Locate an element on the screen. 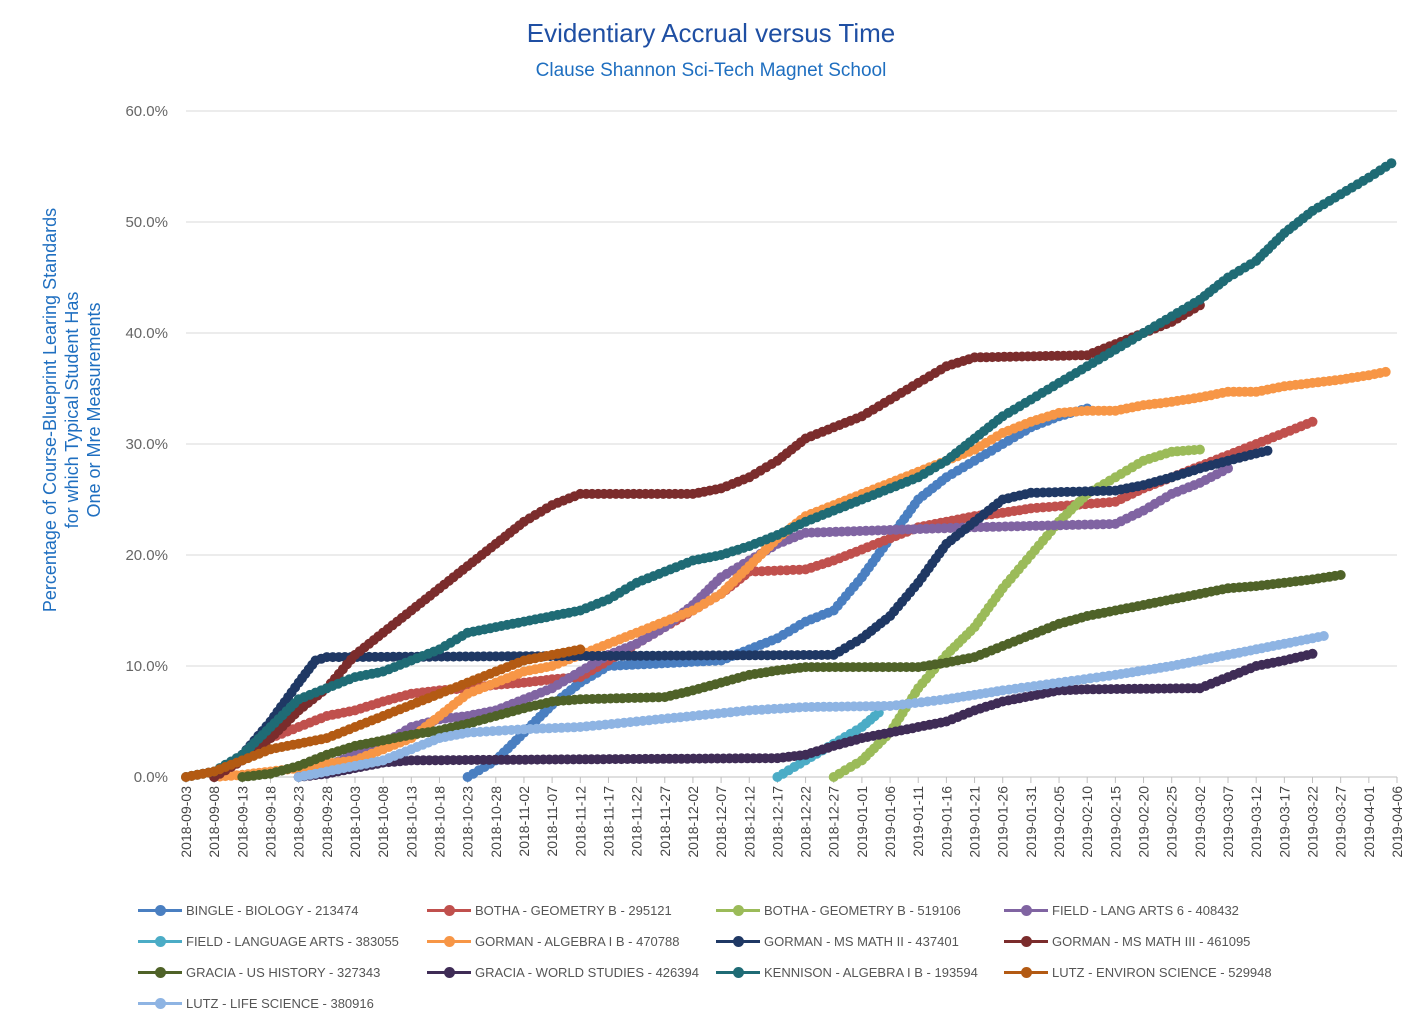 The width and height of the screenshot is (1422, 1031). legend-item: KENNISON - ALGEBRA I B - 193594 is located at coordinates (847, 972).